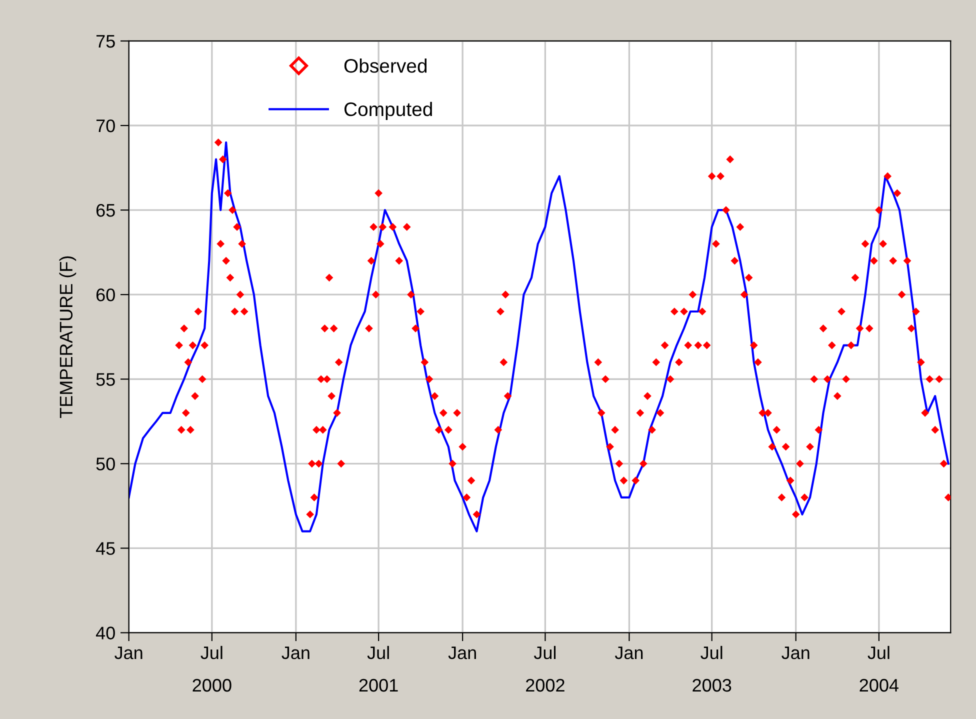 Image resolution: width=976 pixels, height=719 pixels. What do you see at coordinates (545, 669) in the screenshot?
I see `x-tick-label: Jul 2002` at bounding box center [545, 669].